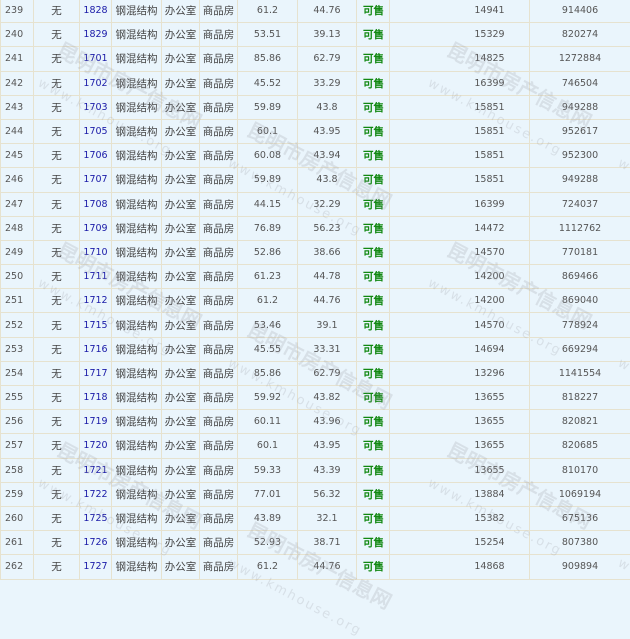 Image resolution: width=630 pixels, height=639 pixels. What do you see at coordinates (96, 494) in the screenshot?
I see `room-number-link: 1722` at bounding box center [96, 494].